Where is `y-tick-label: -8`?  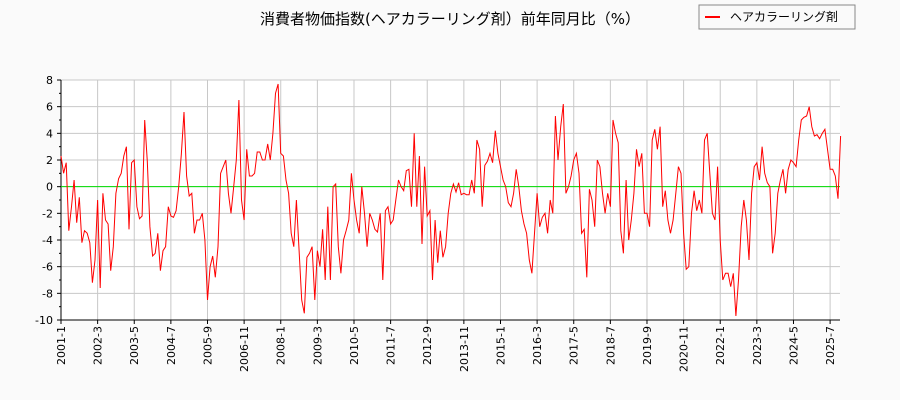 y-tick-label: -8 is located at coordinates (47, 293).